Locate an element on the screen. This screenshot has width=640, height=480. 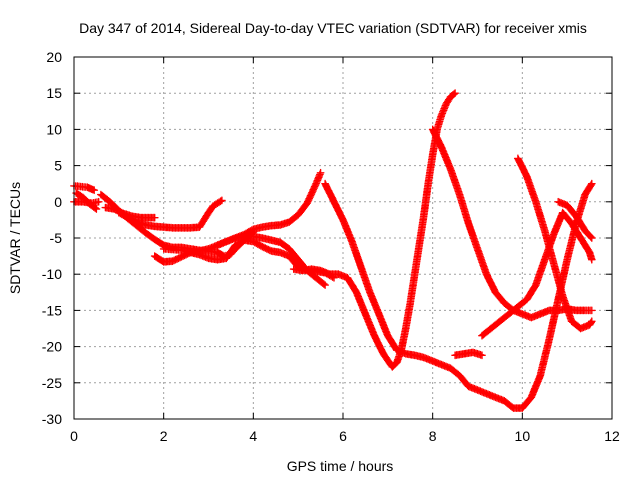
y-tick-label-1: 15 is located at coordinates (54, 93).